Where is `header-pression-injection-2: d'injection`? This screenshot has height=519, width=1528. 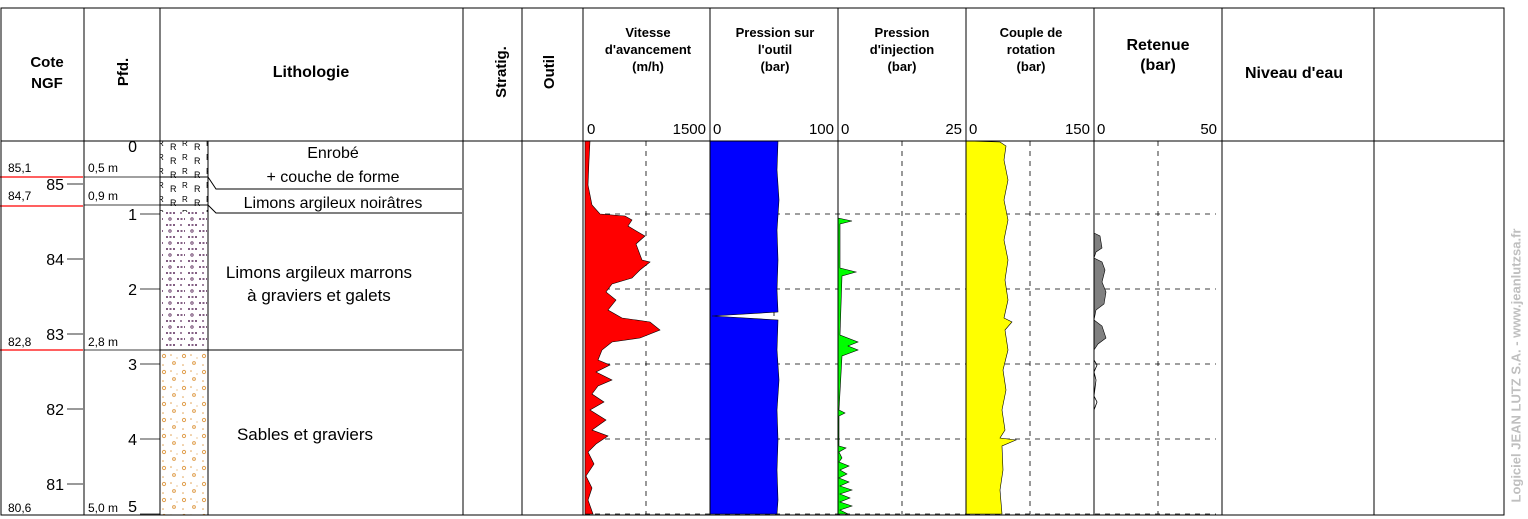 header-pression-injection-2: d'injection is located at coordinates (902, 49).